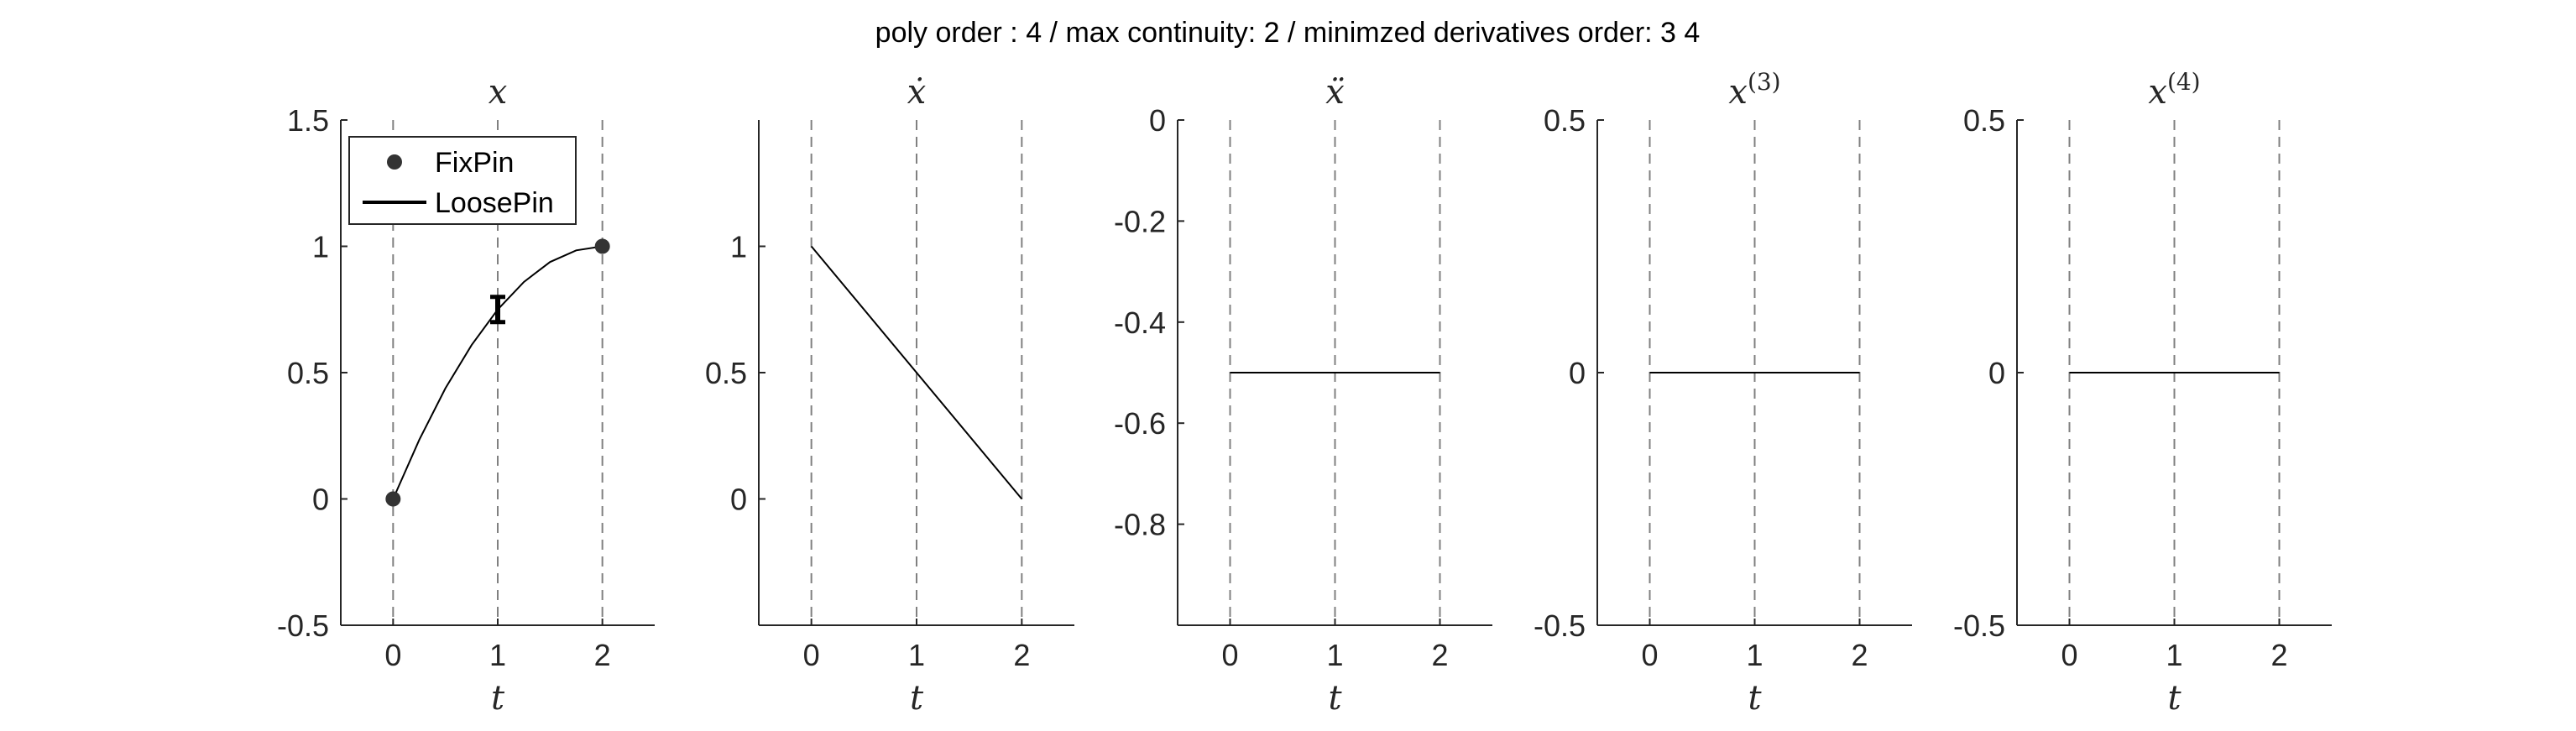 Image resolution: width=2576 pixels, height=731 pixels. Describe the element at coordinates (1140, 423) in the screenshot. I see `y-tick-label: -0.6` at that location.